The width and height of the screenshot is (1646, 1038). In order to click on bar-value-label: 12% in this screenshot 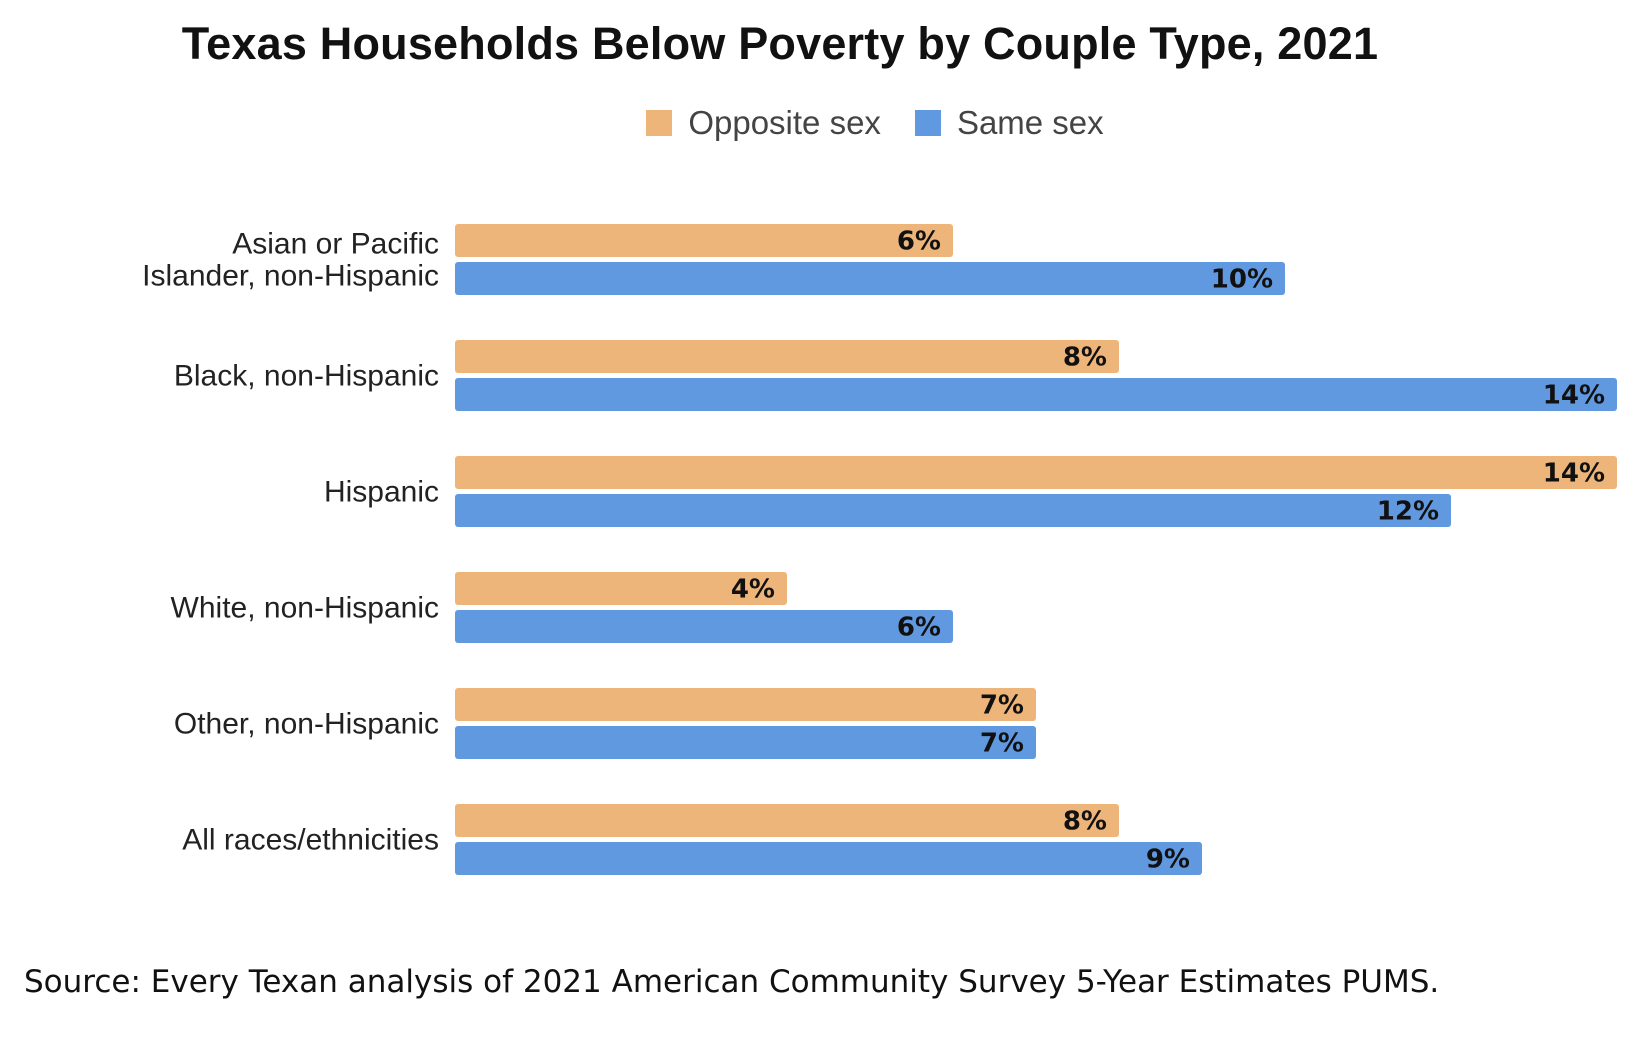, I will do `click(1408, 512)`.